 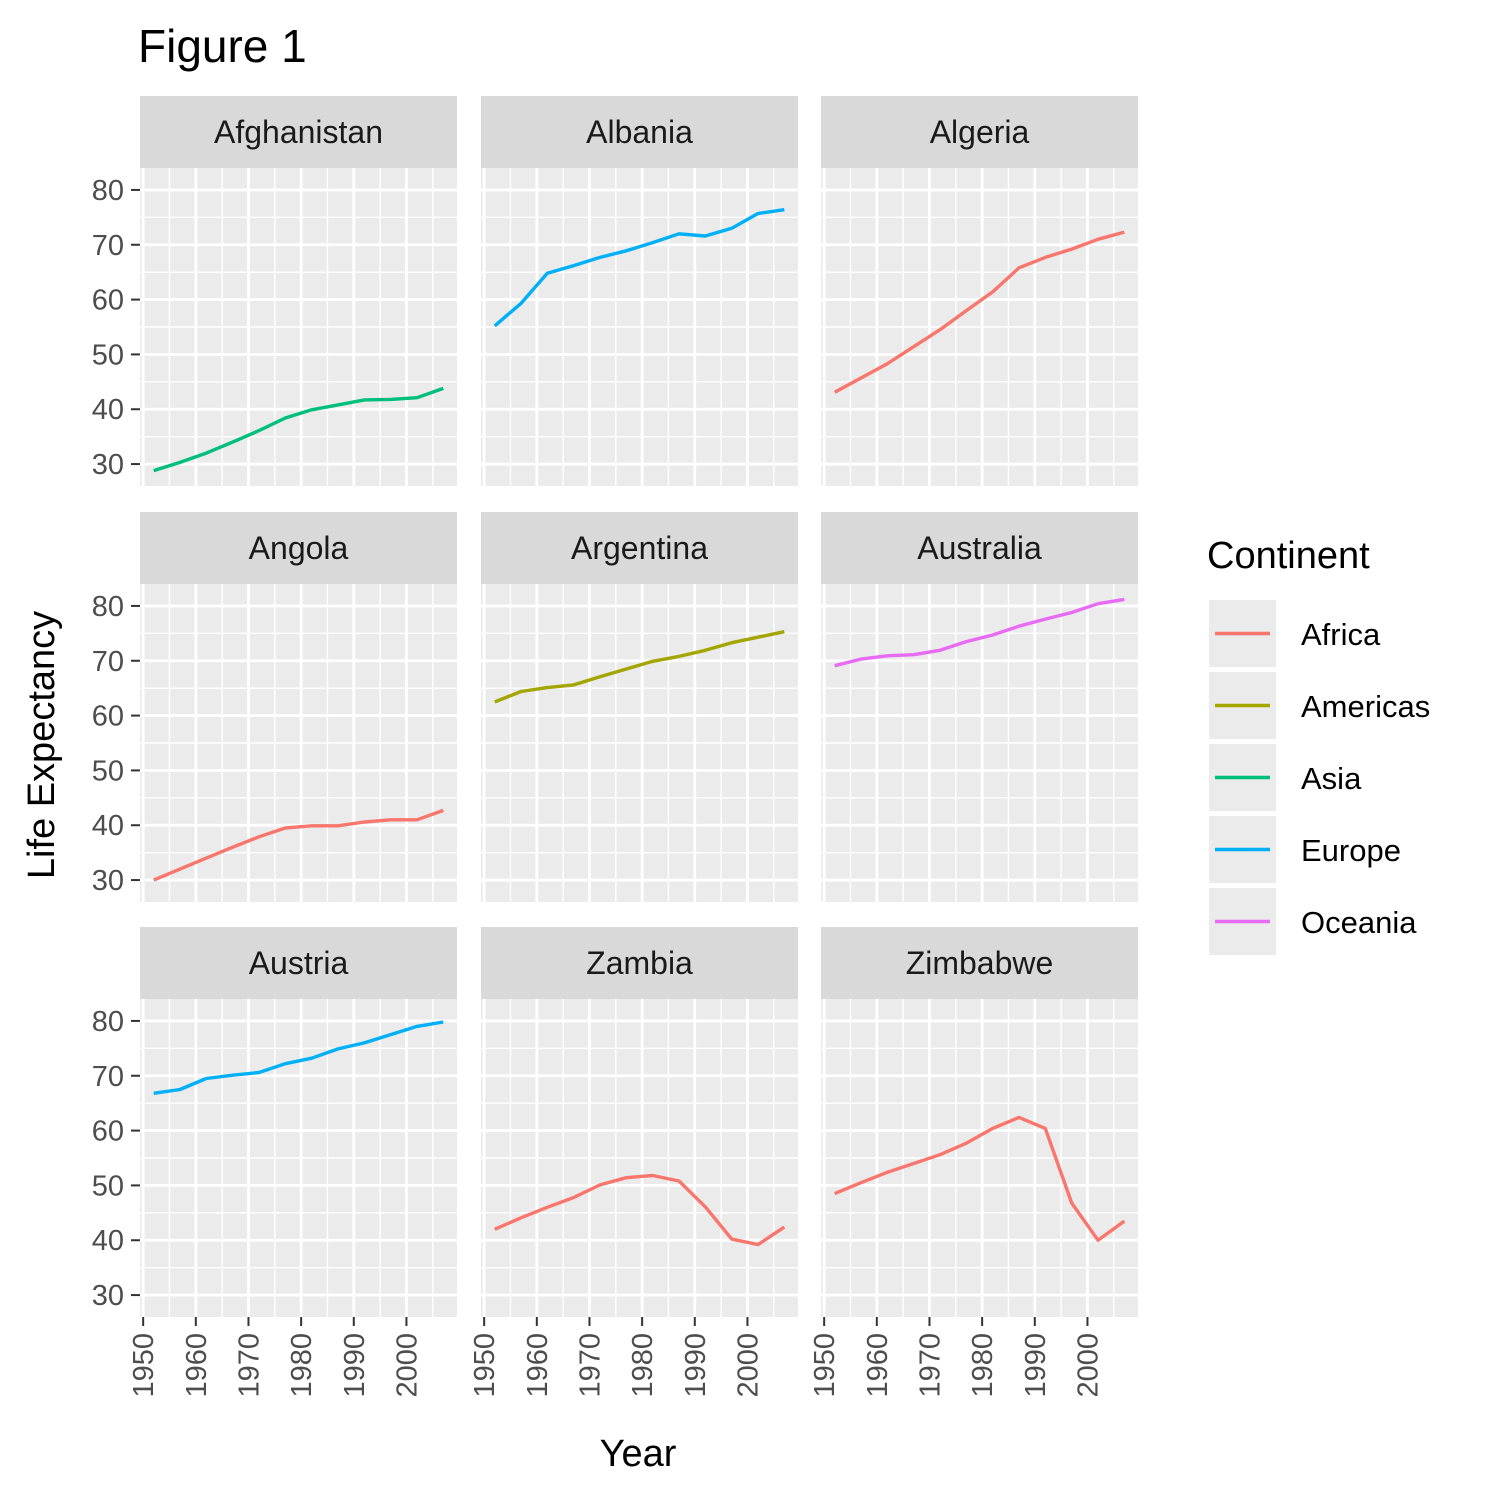 I want to click on facet-label: Zambia, so click(x=639, y=963).